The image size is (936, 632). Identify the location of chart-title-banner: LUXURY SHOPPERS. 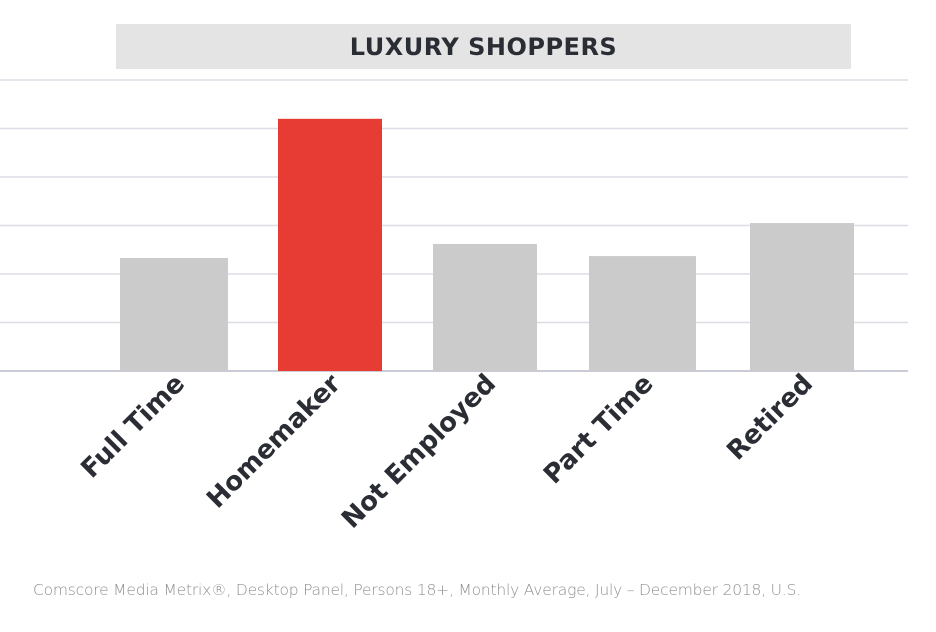
(483, 46).